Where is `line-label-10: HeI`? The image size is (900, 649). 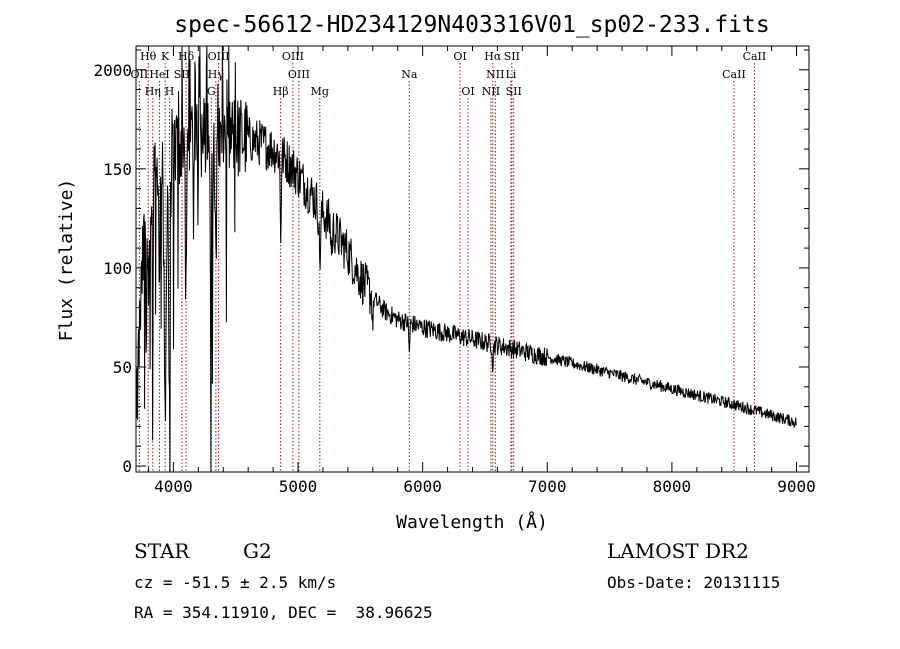
line-label-10: HeI is located at coordinates (159, 74).